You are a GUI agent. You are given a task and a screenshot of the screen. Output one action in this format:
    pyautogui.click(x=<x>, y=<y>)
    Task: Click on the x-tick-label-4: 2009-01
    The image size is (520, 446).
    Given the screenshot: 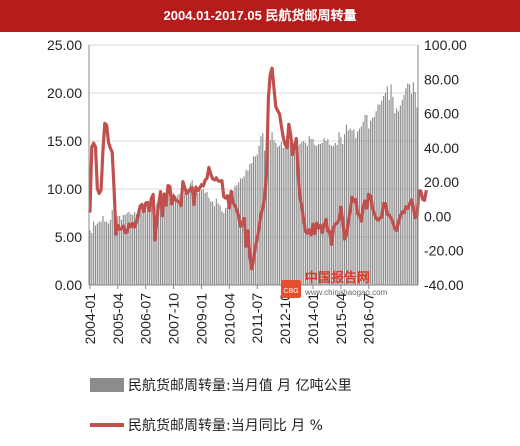 What is the action you would take?
    pyautogui.click(x=201, y=319)
    